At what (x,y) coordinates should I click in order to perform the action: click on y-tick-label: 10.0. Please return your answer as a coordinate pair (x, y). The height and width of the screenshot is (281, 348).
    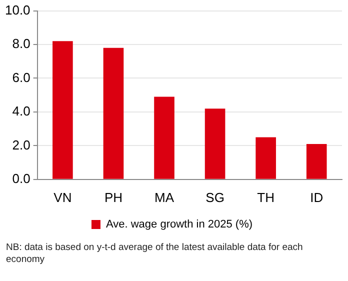
    Looking at the image, I should click on (17, 10).